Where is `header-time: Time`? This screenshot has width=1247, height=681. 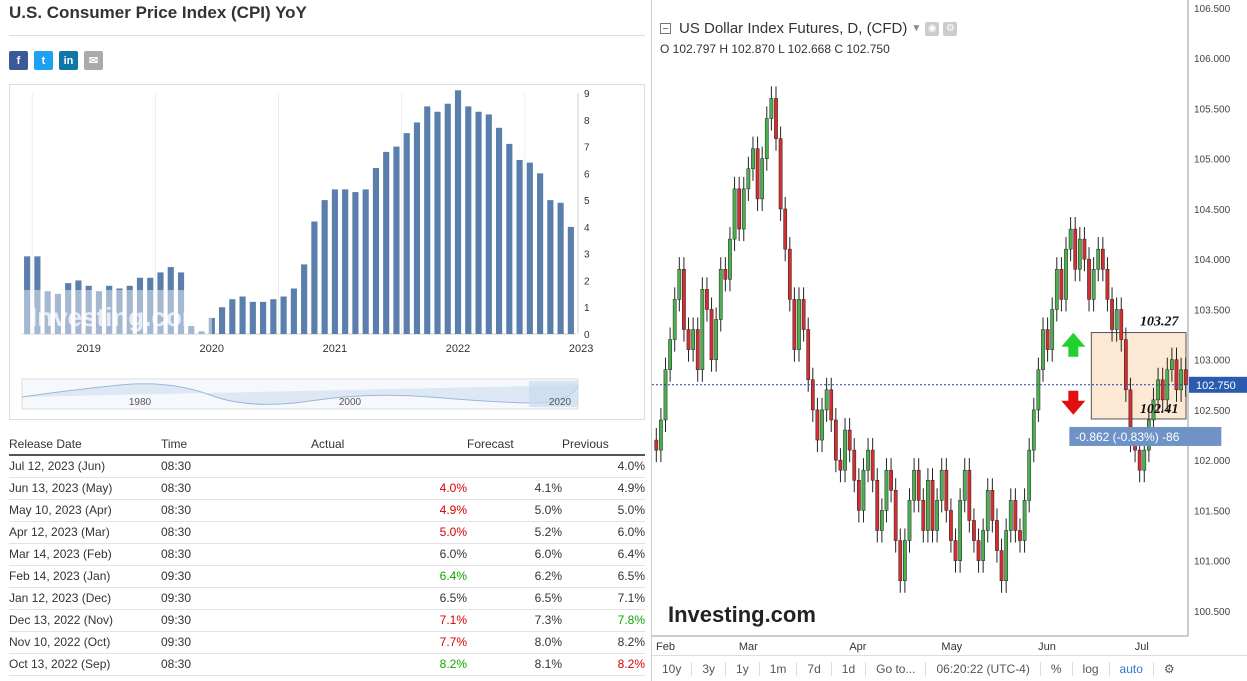 header-time: Time is located at coordinates (236, 444).